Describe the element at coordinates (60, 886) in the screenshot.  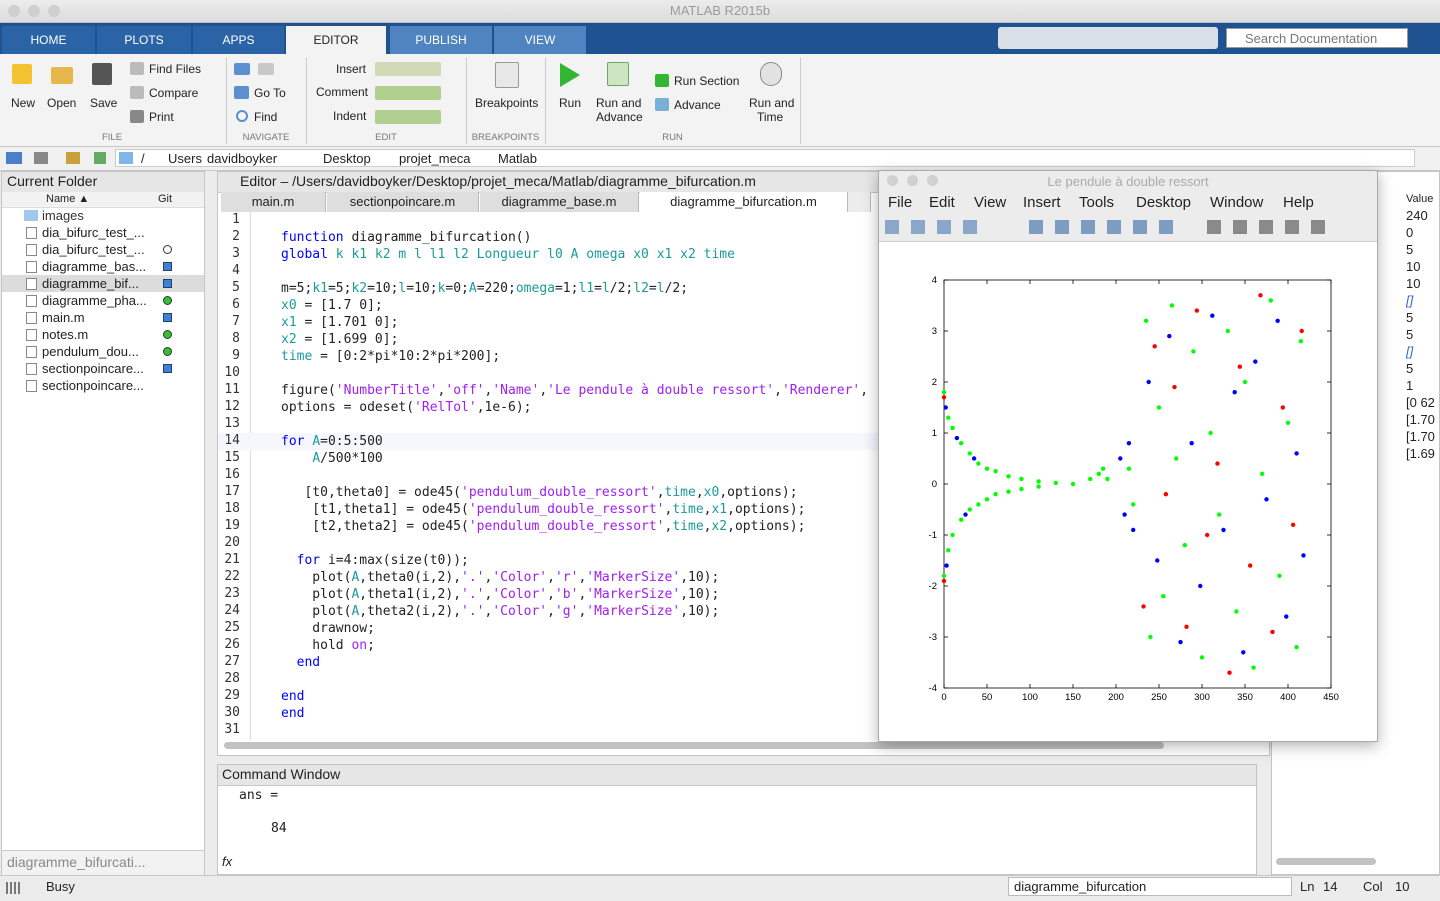
I see `status-text: Busy` at that location.